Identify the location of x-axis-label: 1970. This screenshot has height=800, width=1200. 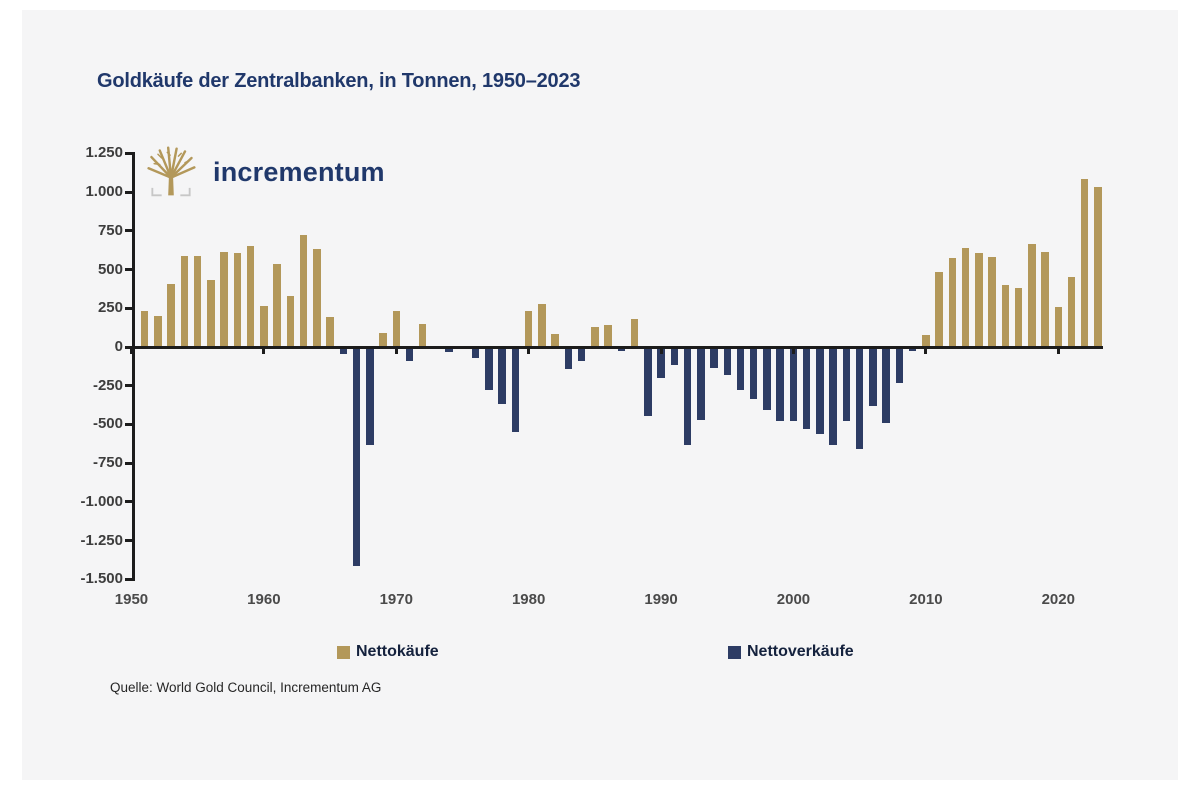
(396, 599).